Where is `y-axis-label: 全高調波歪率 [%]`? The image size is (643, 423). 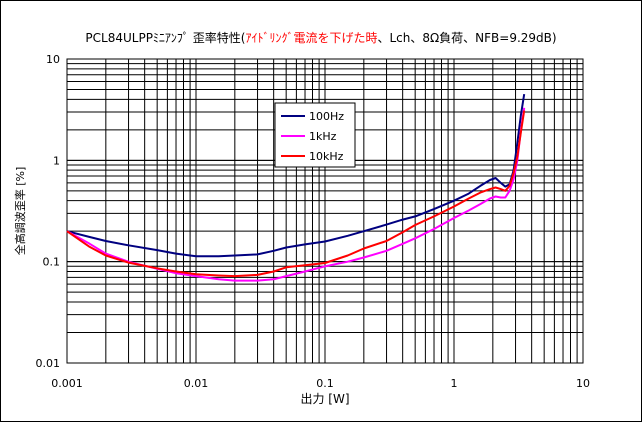
y-axis-label: 全高調波歪率 [%] is located at coordinates (20, 211).